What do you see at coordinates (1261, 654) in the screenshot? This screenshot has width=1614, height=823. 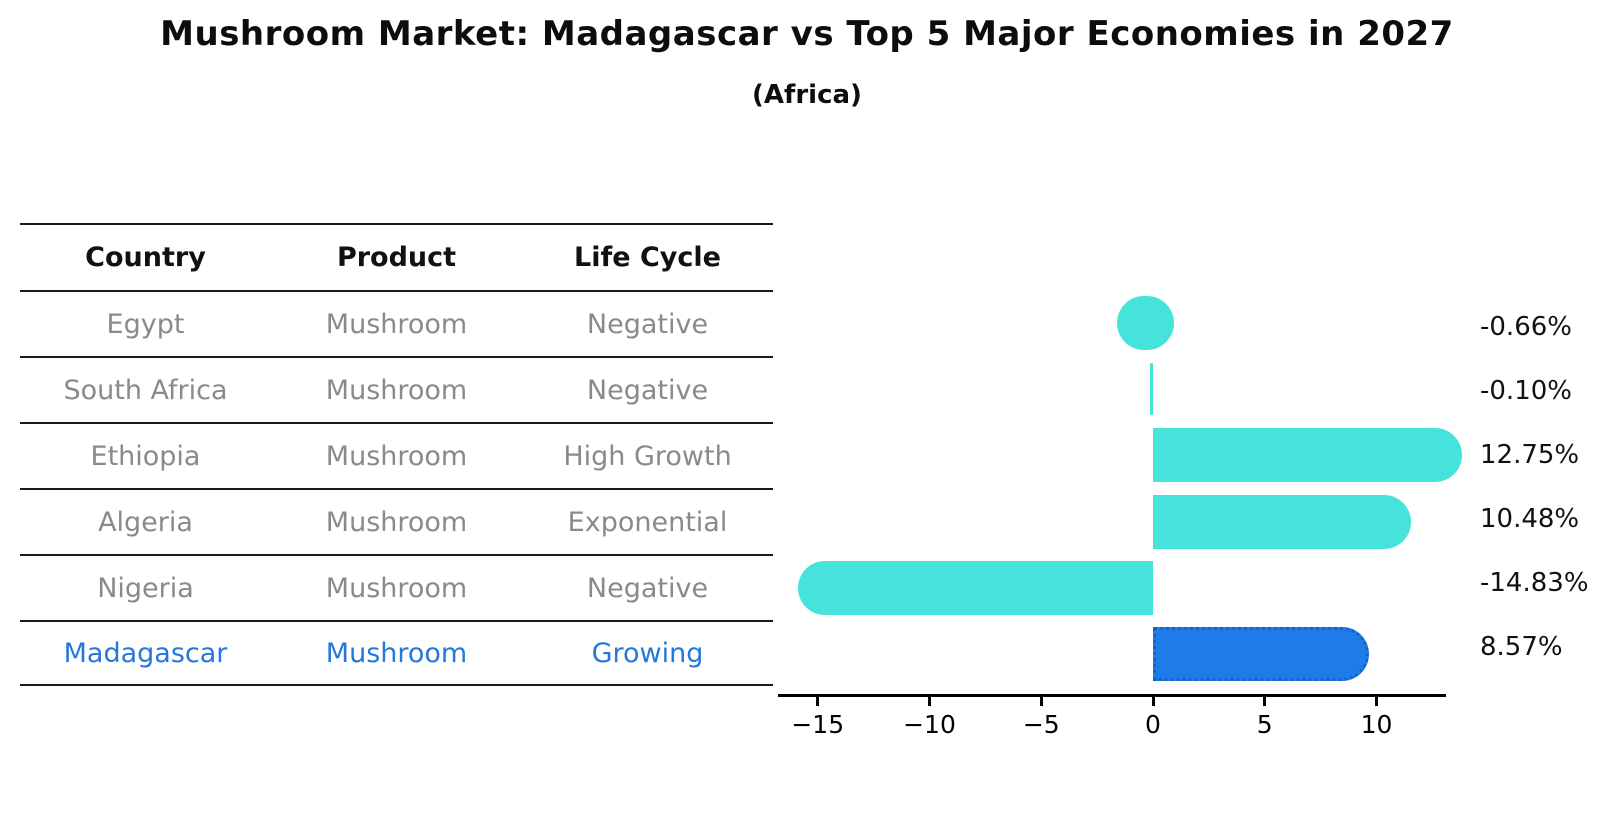 I see `bar-highlighted-madagascar` at bounding box center [1261, 654].